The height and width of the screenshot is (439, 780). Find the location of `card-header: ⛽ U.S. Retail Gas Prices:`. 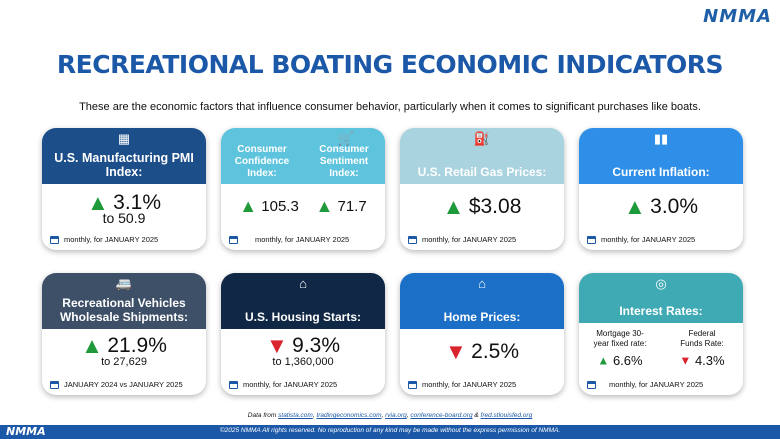

card-header: ⛽ U.S. Retail Gas Prices: is located at coordinates (482, 156).